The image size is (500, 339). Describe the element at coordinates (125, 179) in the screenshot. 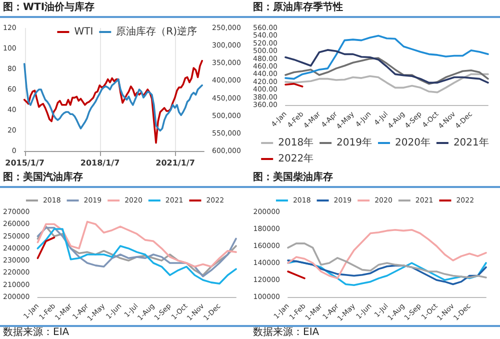

I see `chart-title: 图：美国汽油库存` at that location.